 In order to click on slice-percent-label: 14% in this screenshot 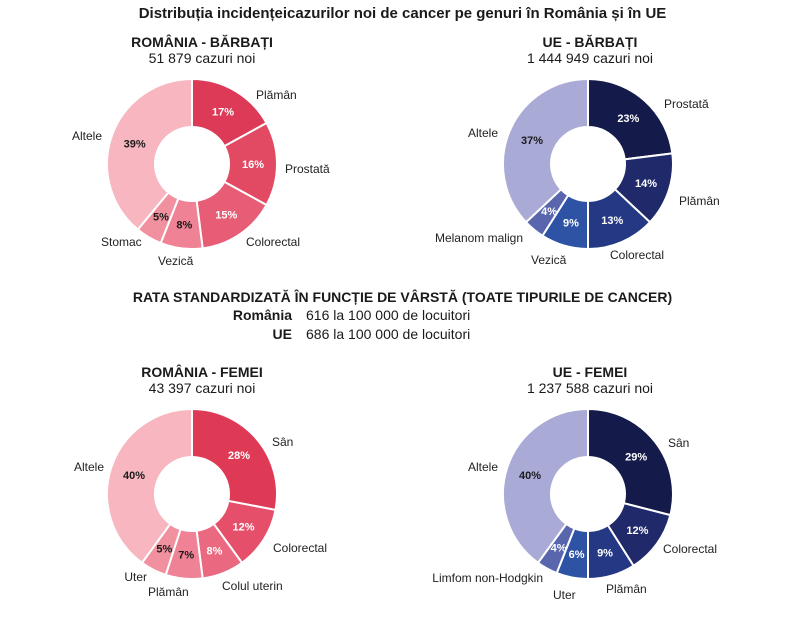, I will do `click(646, 184)`.